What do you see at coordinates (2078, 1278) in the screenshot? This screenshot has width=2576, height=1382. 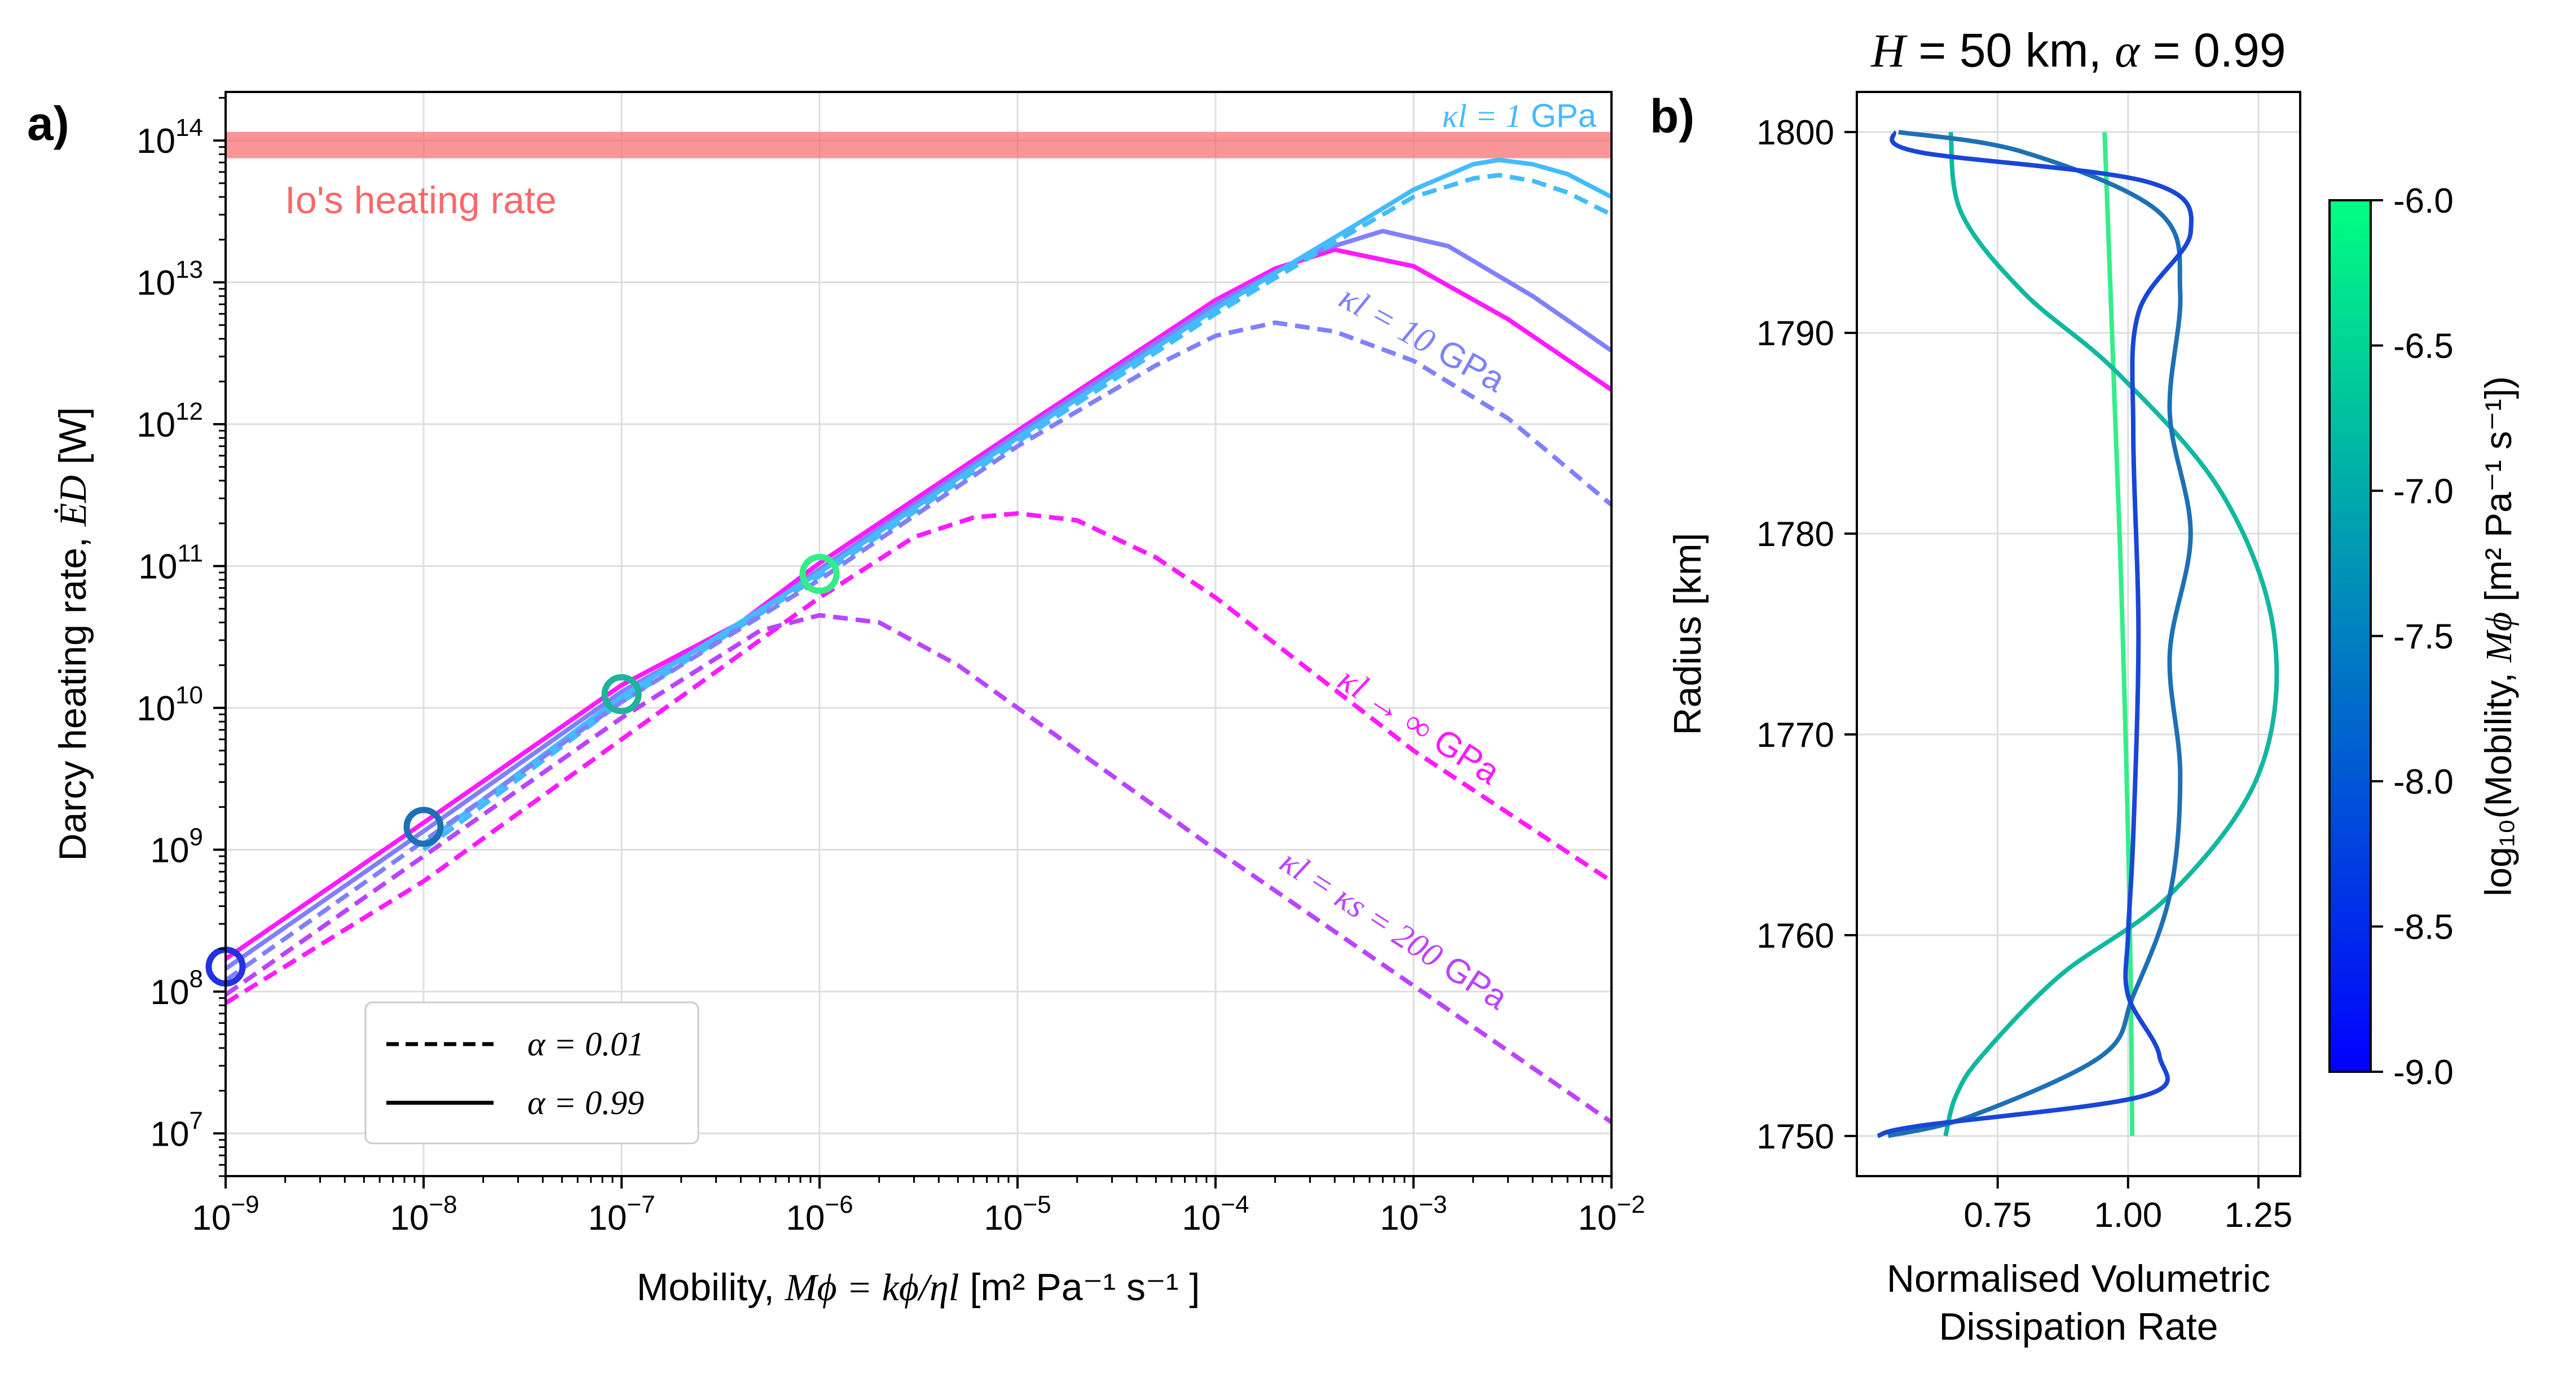 I see `panel-b-xlabel-line1: Normalised Volumetric` at bounding box center [2078, 1278].